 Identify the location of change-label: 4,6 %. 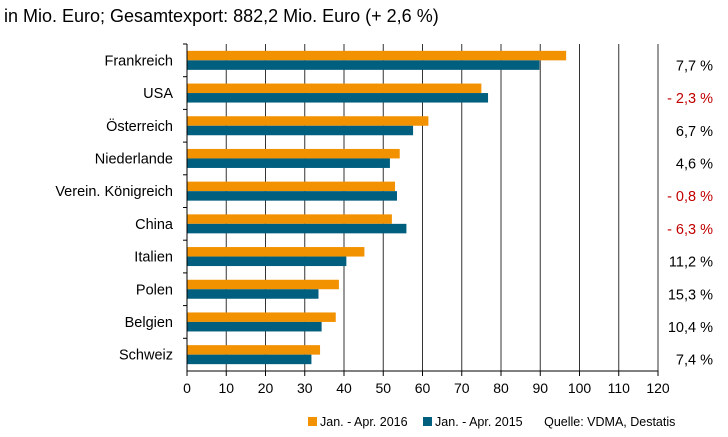
(694, 164).